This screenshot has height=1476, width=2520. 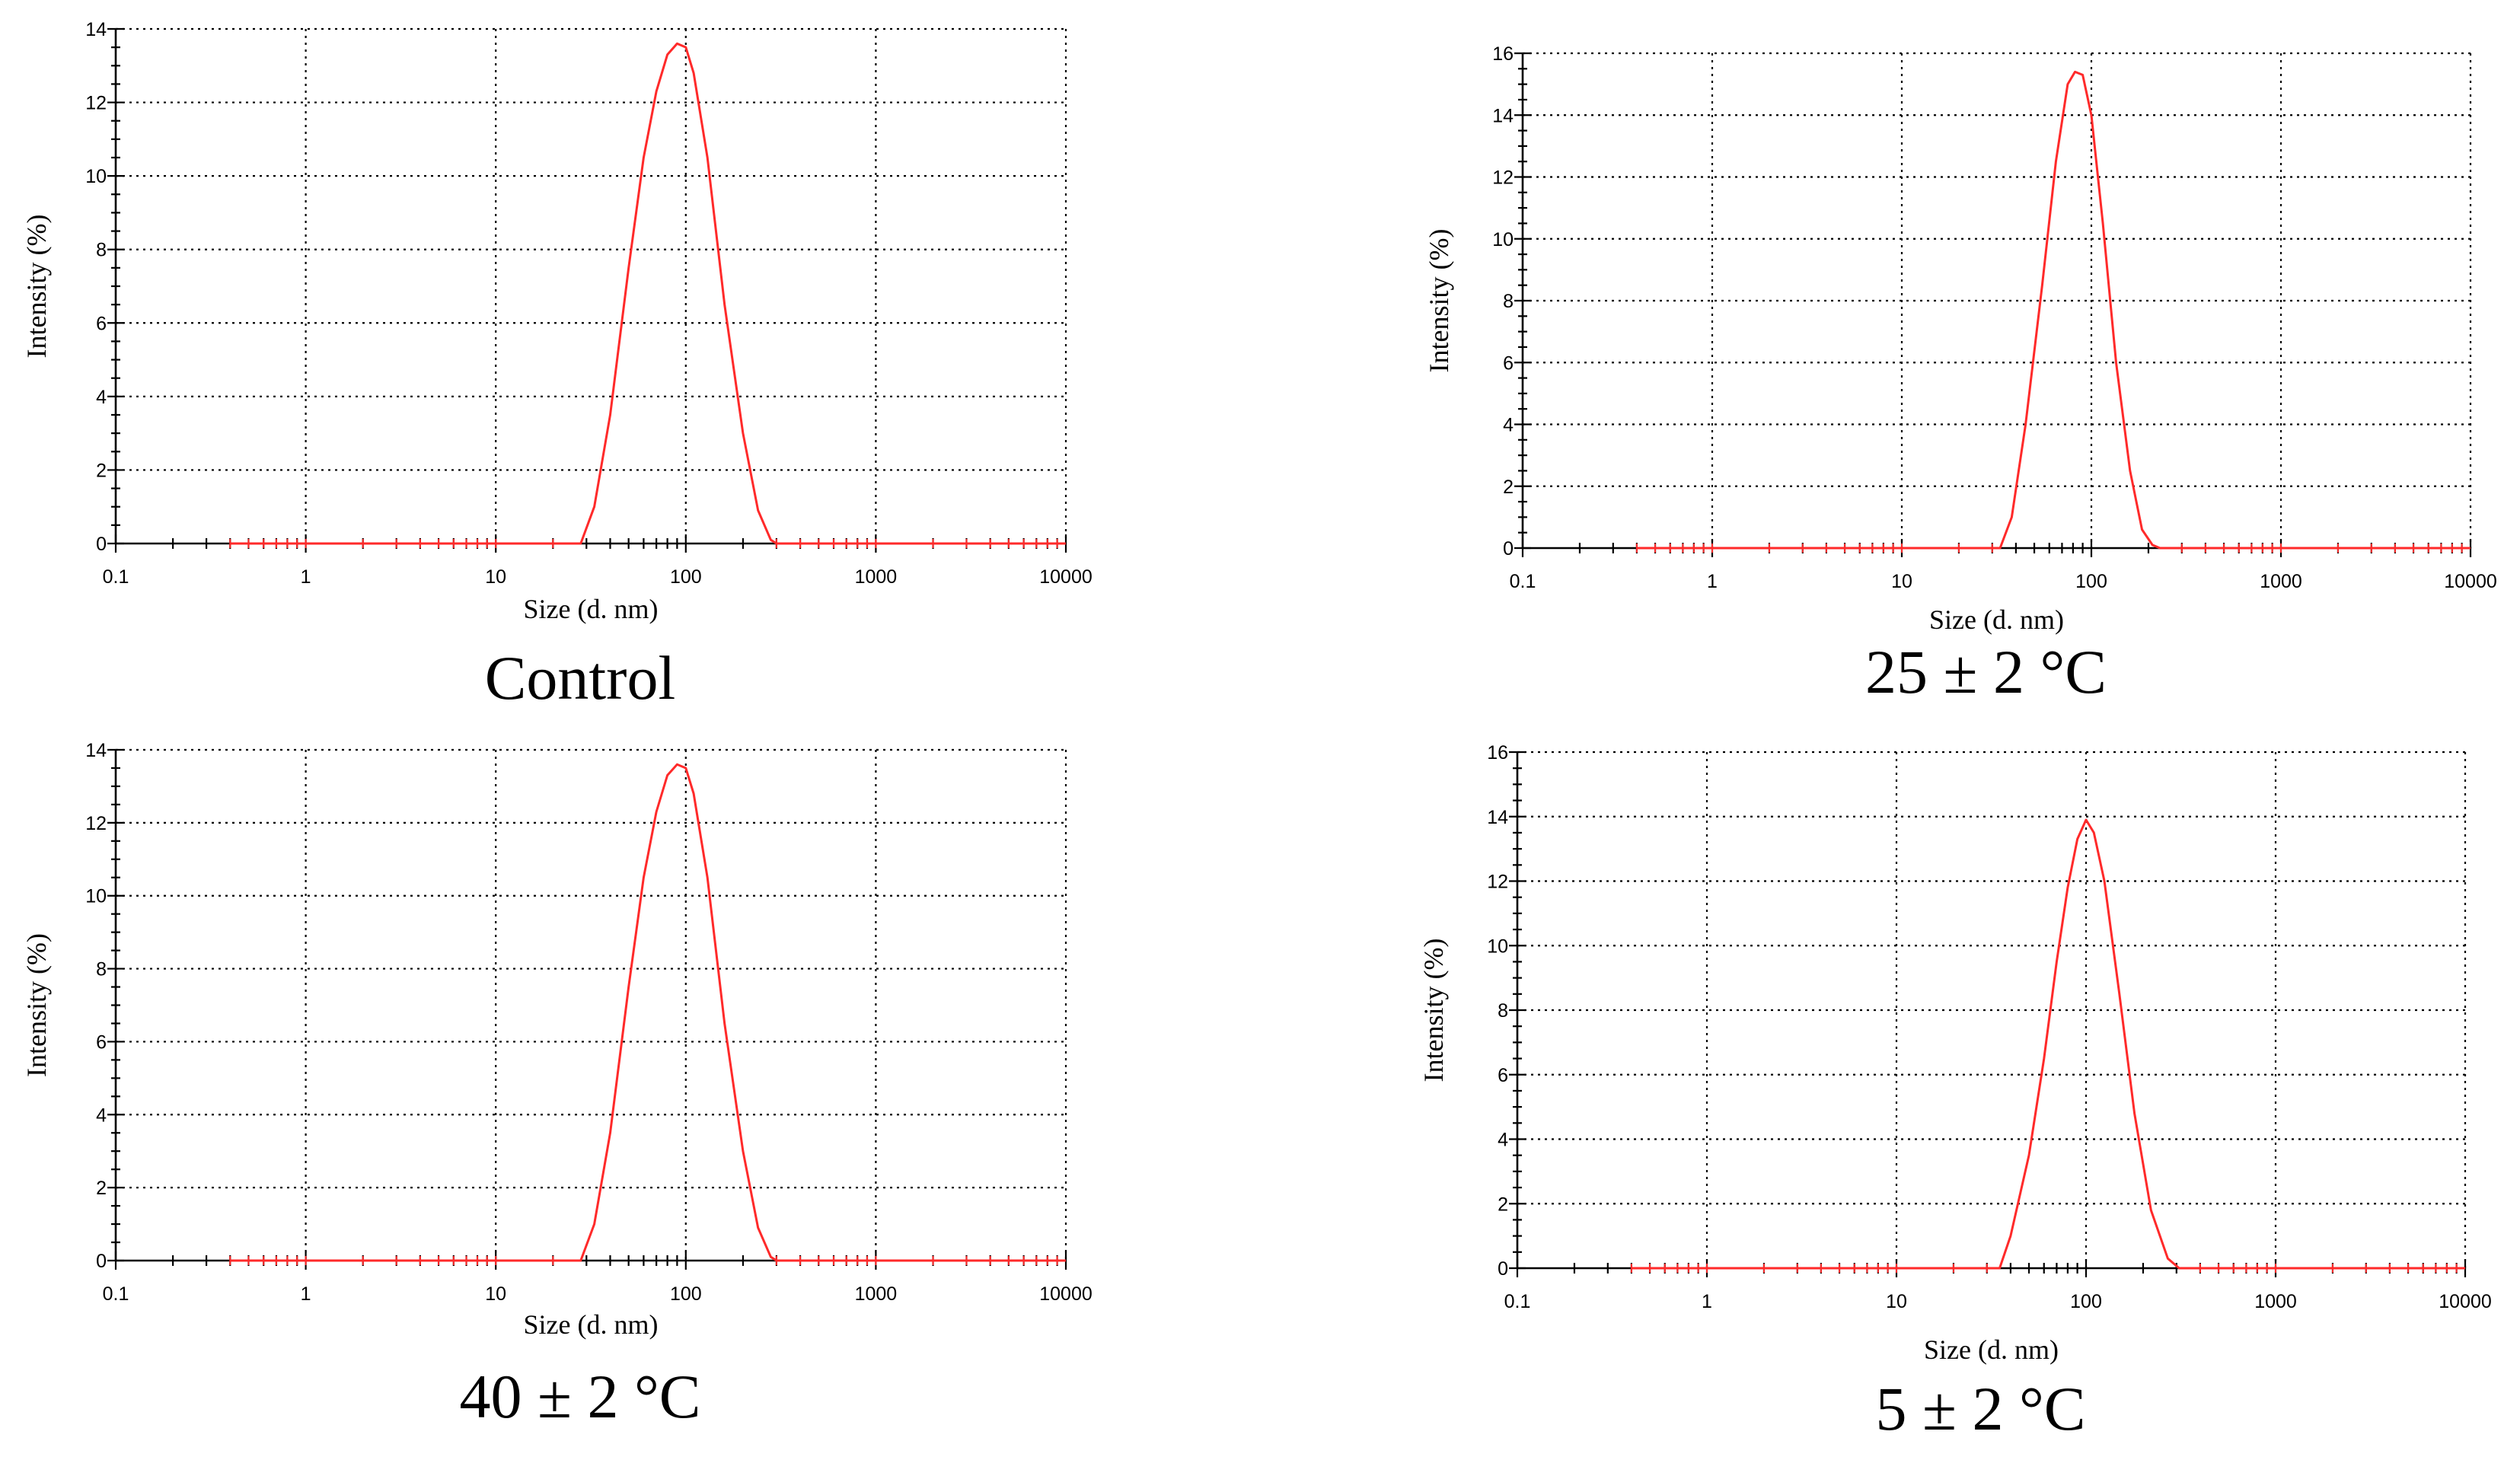 I want to click on panel-caption: Control, so click(x=580, y=677).